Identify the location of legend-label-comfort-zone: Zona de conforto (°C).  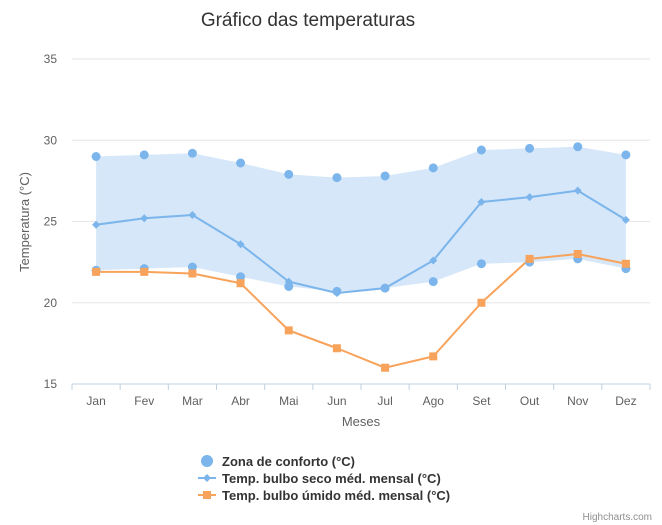
(288, 461).